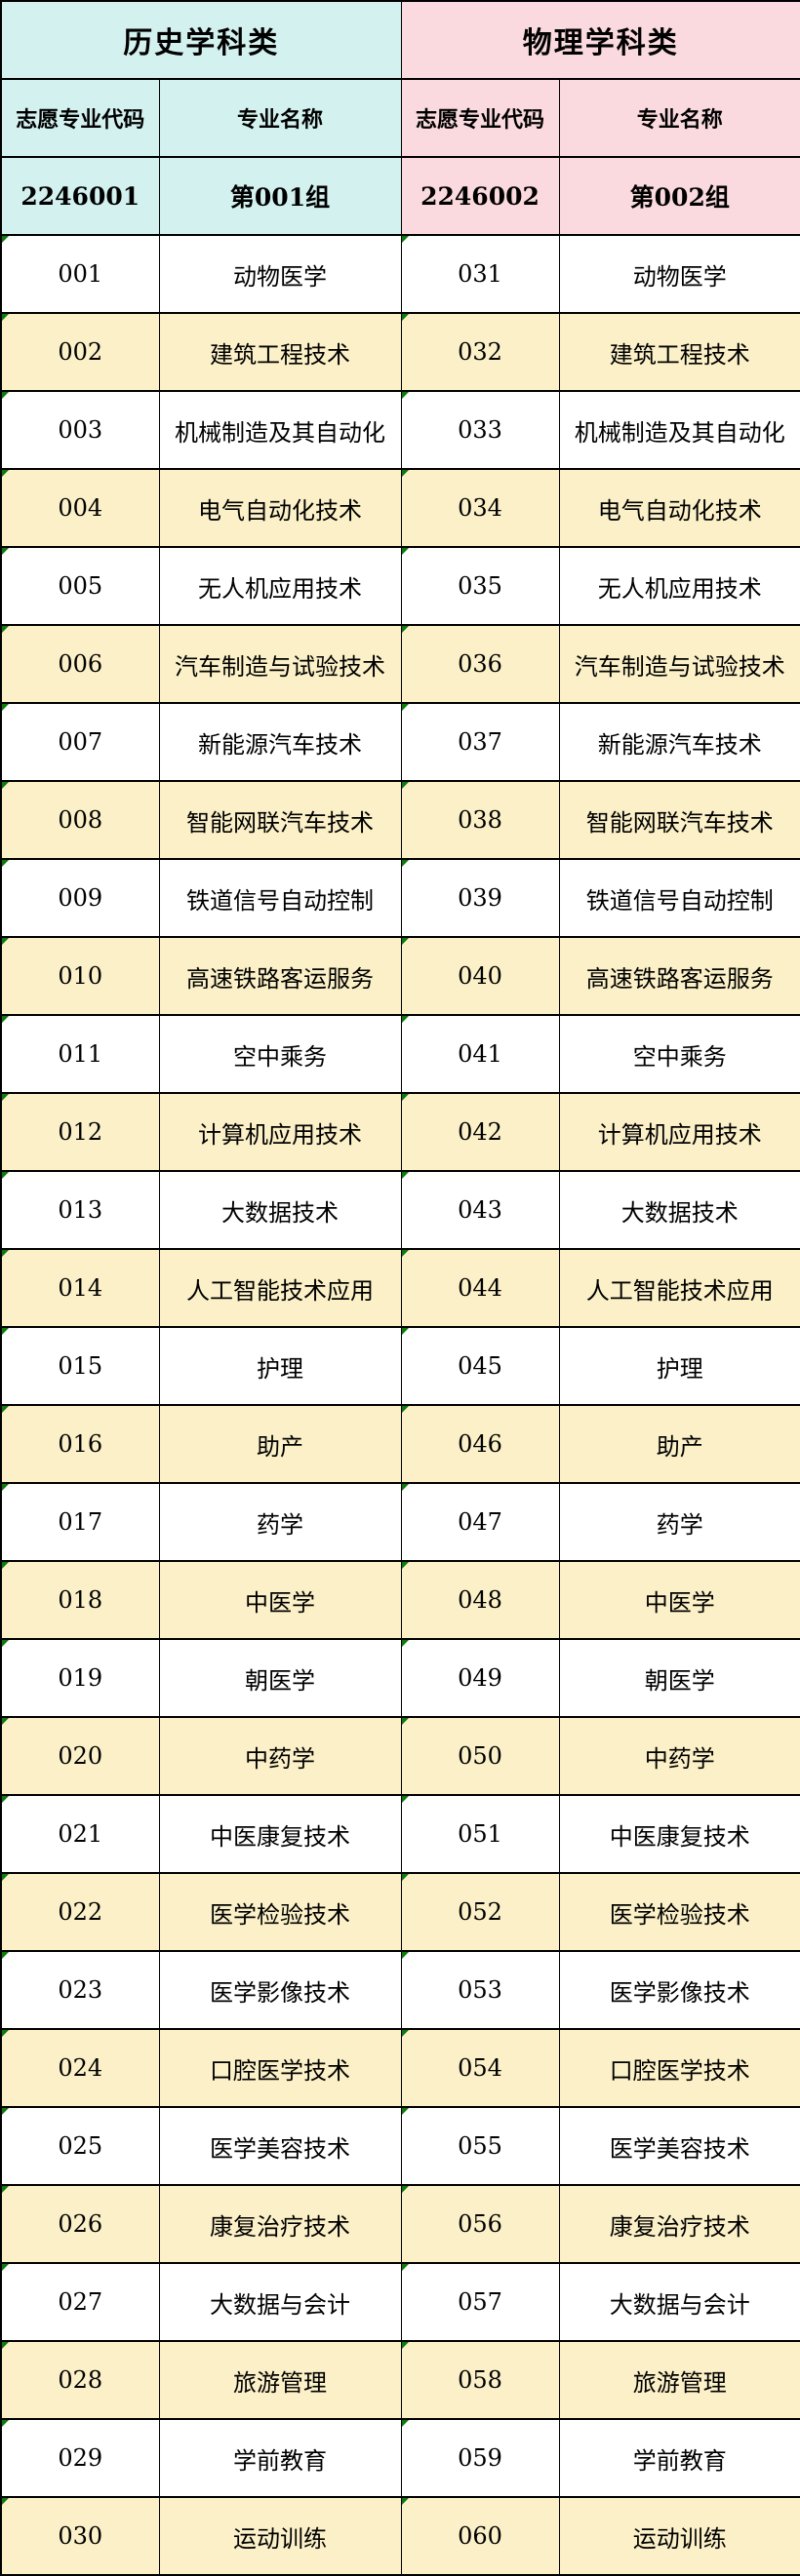 Image resolution: width=800 pixels, height=2576 pixels. What do you see at coordinates (480, 1912) in the screenshot?
I see `major-code-text: 052` at bounding box center [480, 1912].